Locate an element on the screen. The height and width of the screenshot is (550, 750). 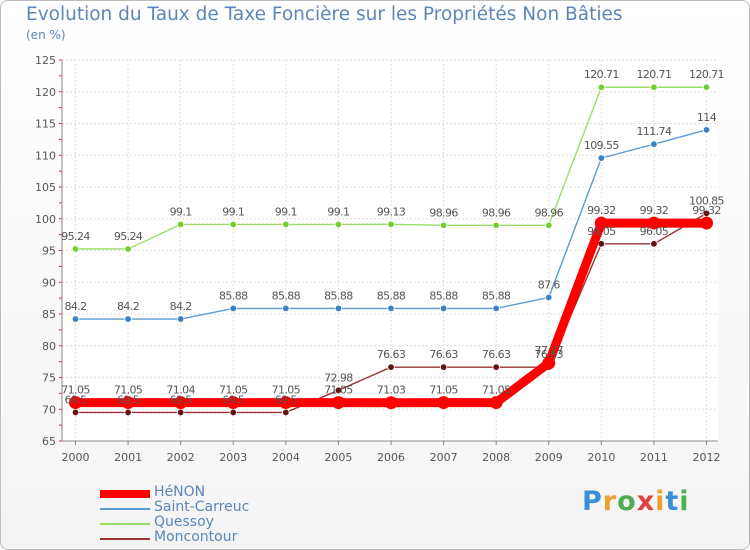
y-tick-label: 95 is located at coordinates (49, 251).